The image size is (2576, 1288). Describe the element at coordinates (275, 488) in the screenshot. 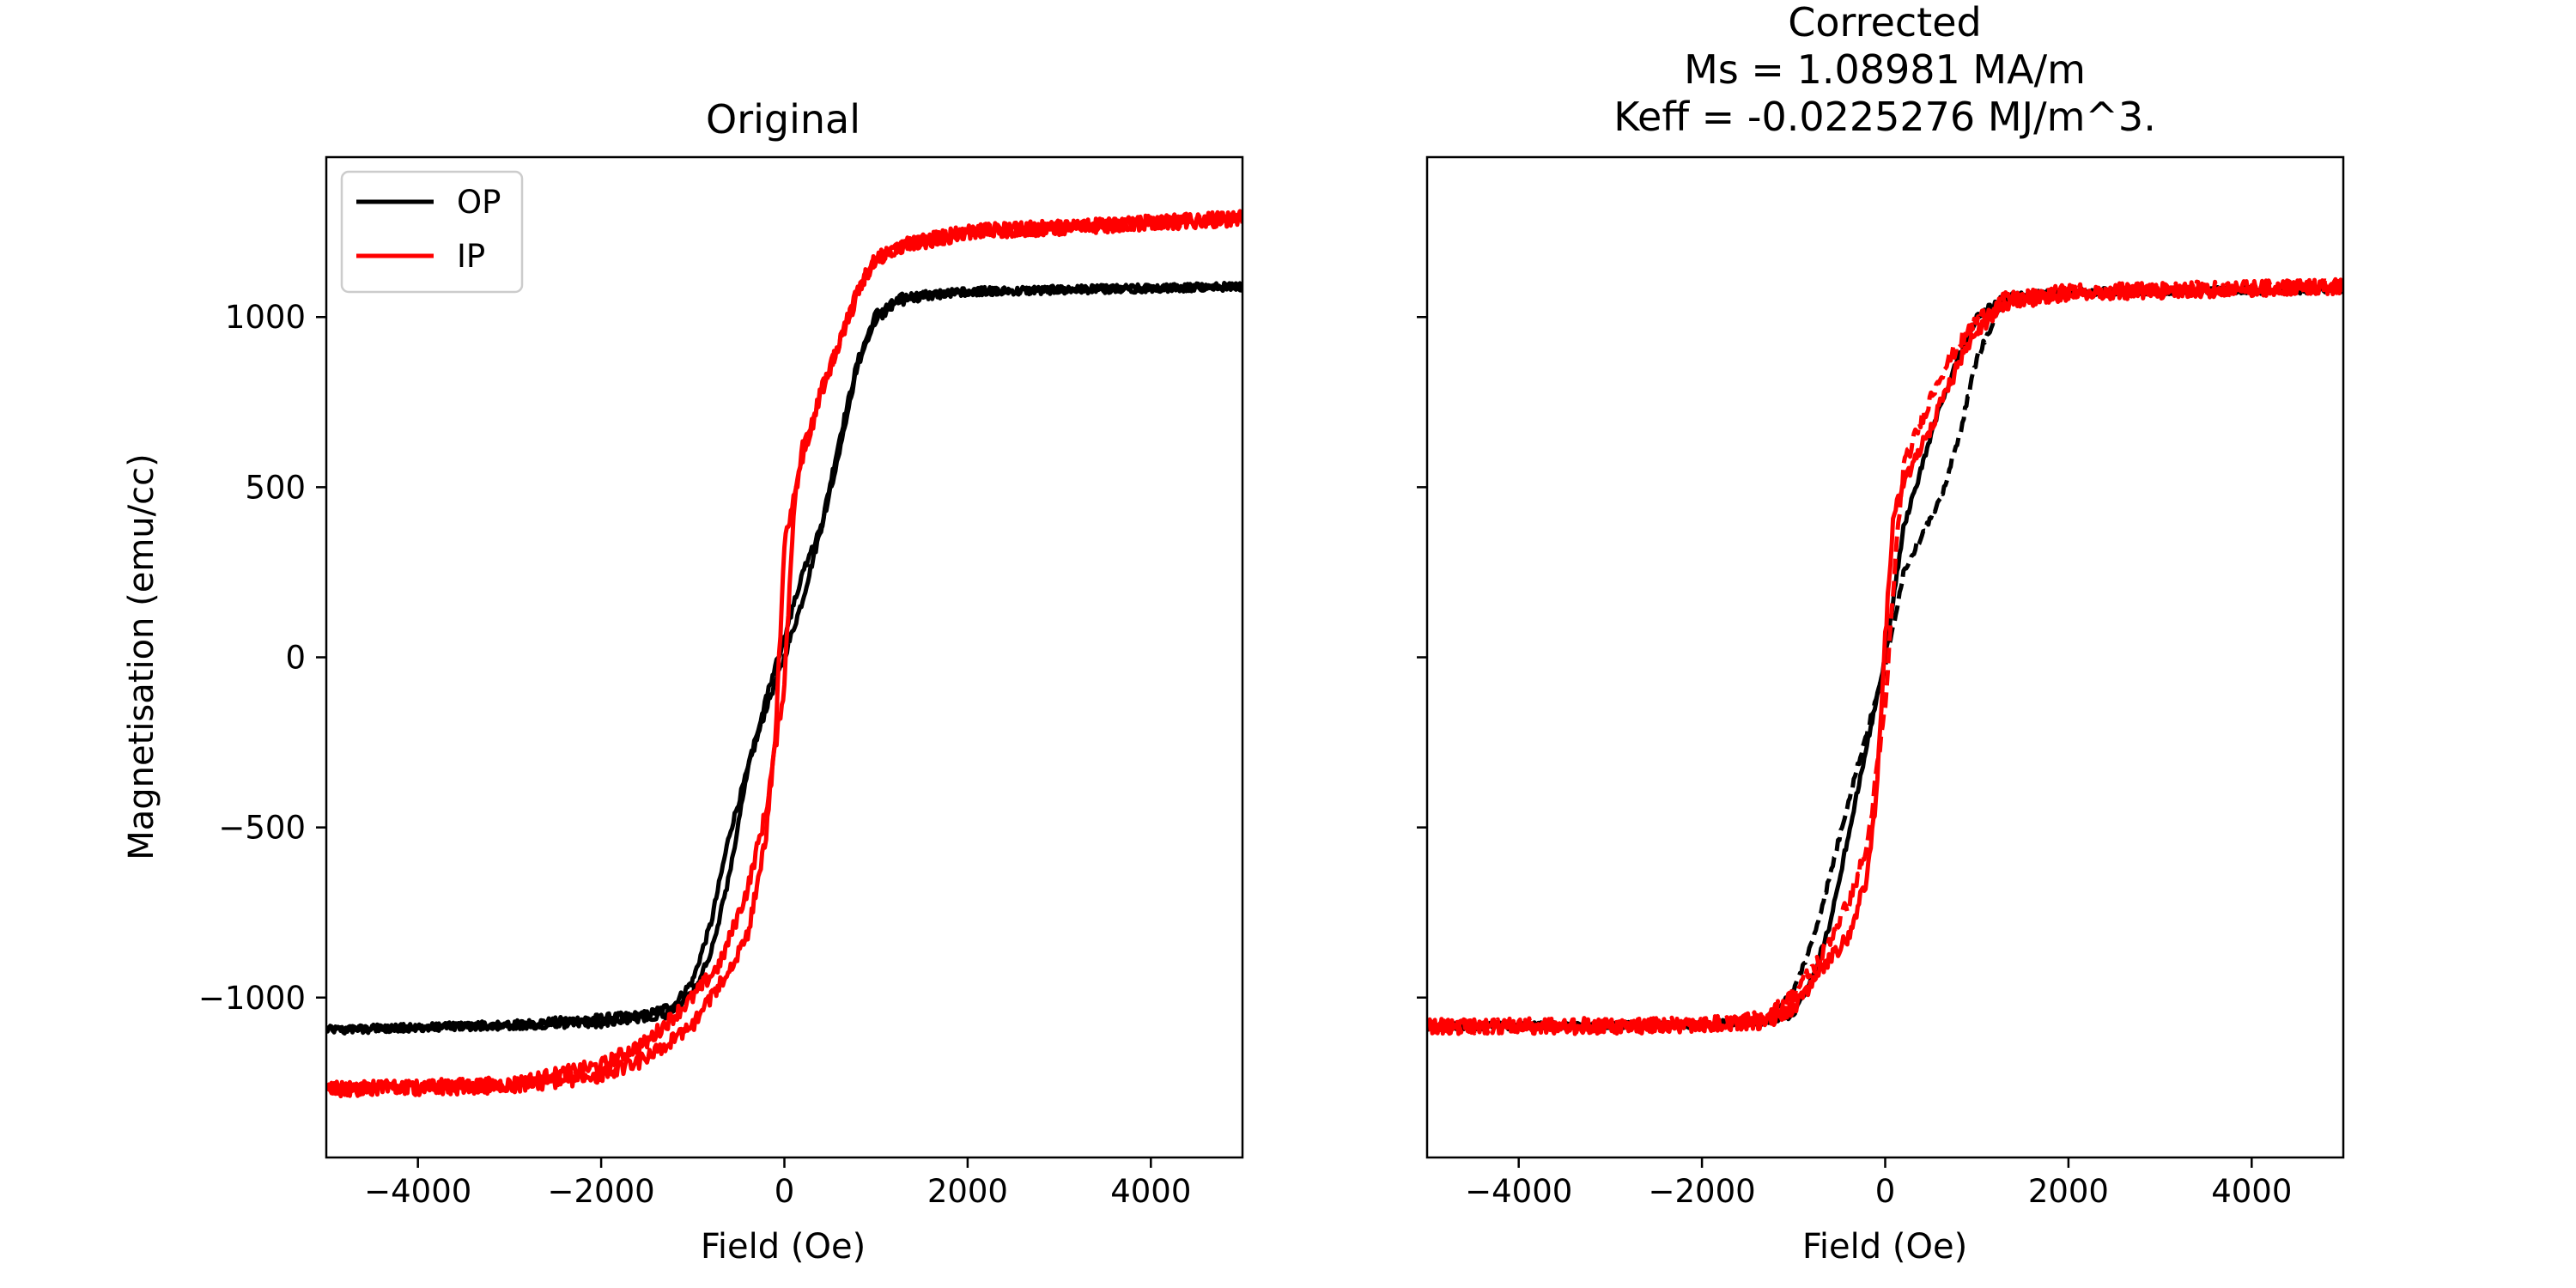

I see `left-y-tick-label: 500` at that location.